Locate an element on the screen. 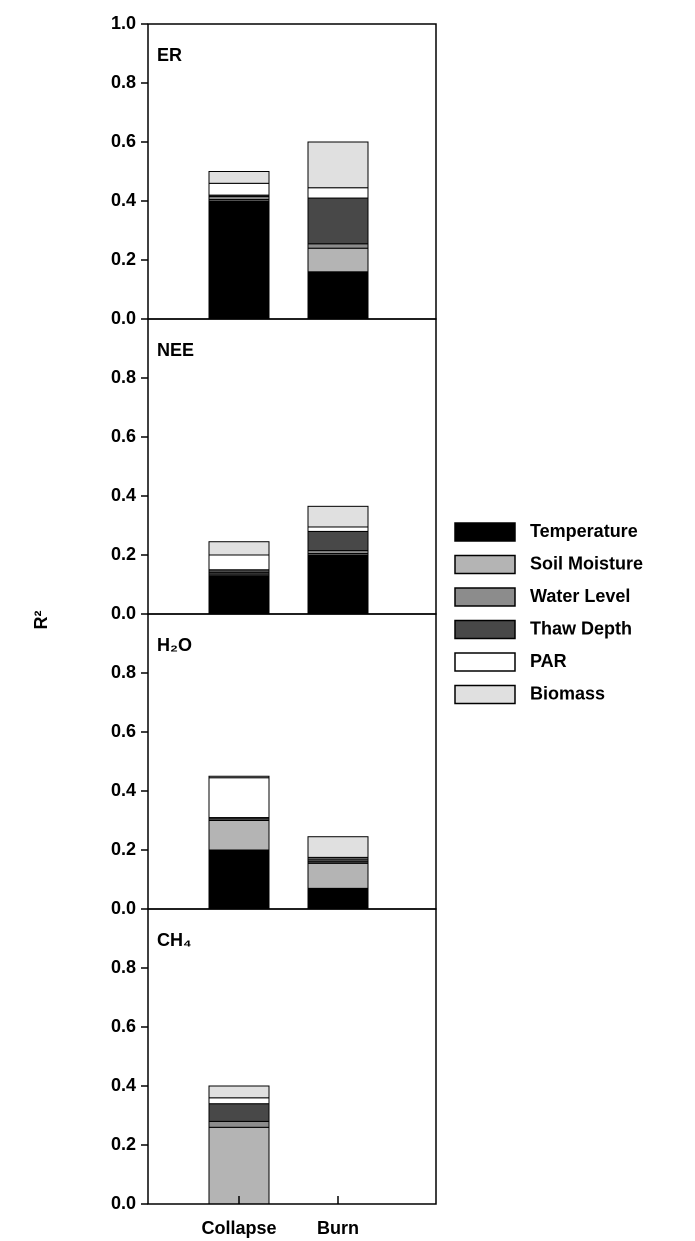 The height and width of the screenshot is (1241, 695). panel-title: H₂O is located at coordinates (174, 645).